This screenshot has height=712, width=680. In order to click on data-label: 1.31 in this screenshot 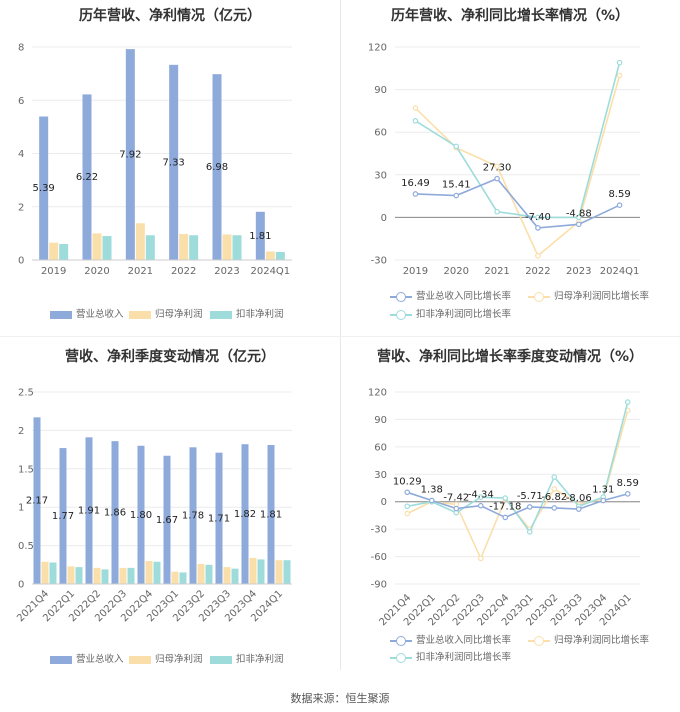, I will do `click(603, 490)`.